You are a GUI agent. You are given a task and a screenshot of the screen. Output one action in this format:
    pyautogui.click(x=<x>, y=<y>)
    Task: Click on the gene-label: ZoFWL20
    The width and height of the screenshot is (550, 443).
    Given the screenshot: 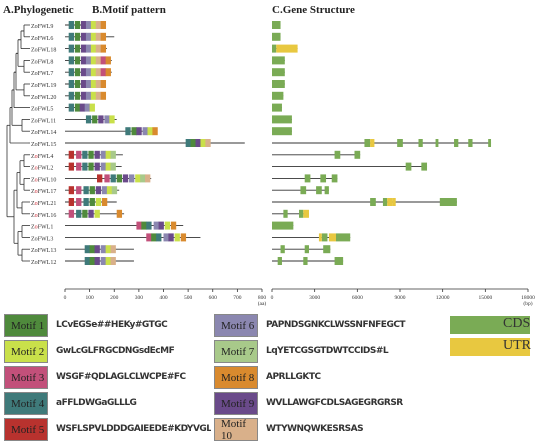 What is the action you would take?
    pyautogui.click(x=43, y=98)
    